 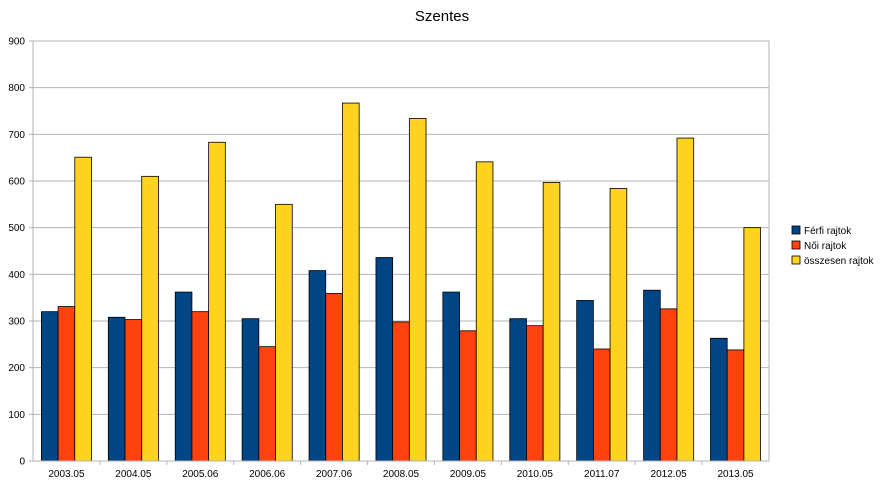 I want to click on bar-3-2011.07, so click(x=618, y=325).